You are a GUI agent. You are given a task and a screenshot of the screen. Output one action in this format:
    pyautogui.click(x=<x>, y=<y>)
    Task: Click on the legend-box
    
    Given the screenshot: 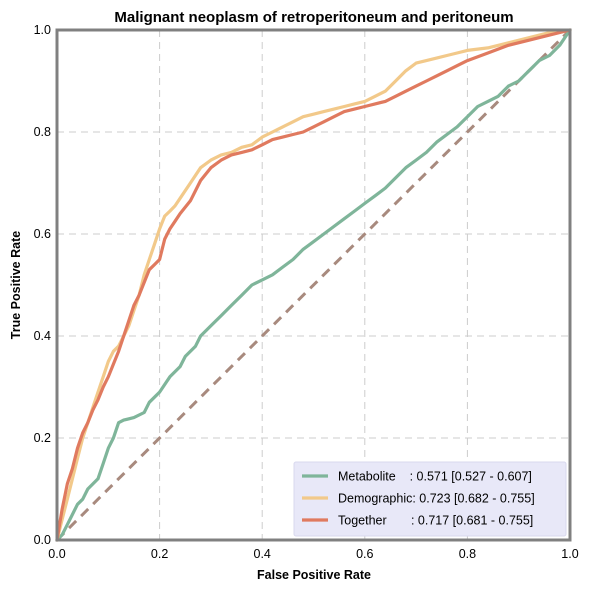 What is the action you would take?
    pyautogui.click(x=430, y=499)
    